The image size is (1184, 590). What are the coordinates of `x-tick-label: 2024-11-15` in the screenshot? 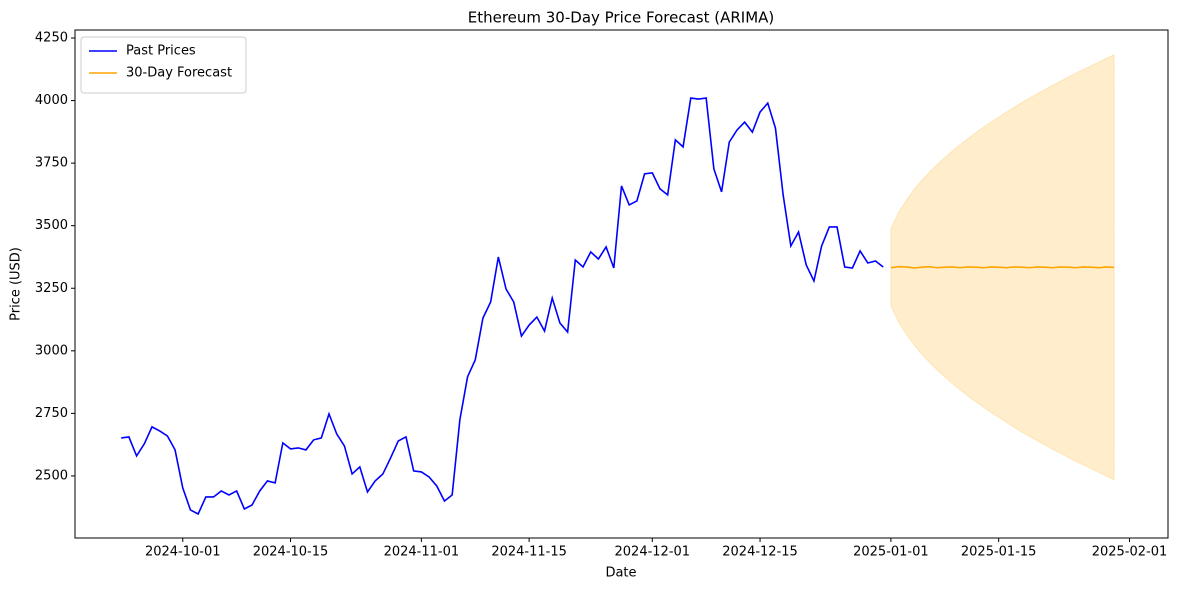 It's located at (529, 552).